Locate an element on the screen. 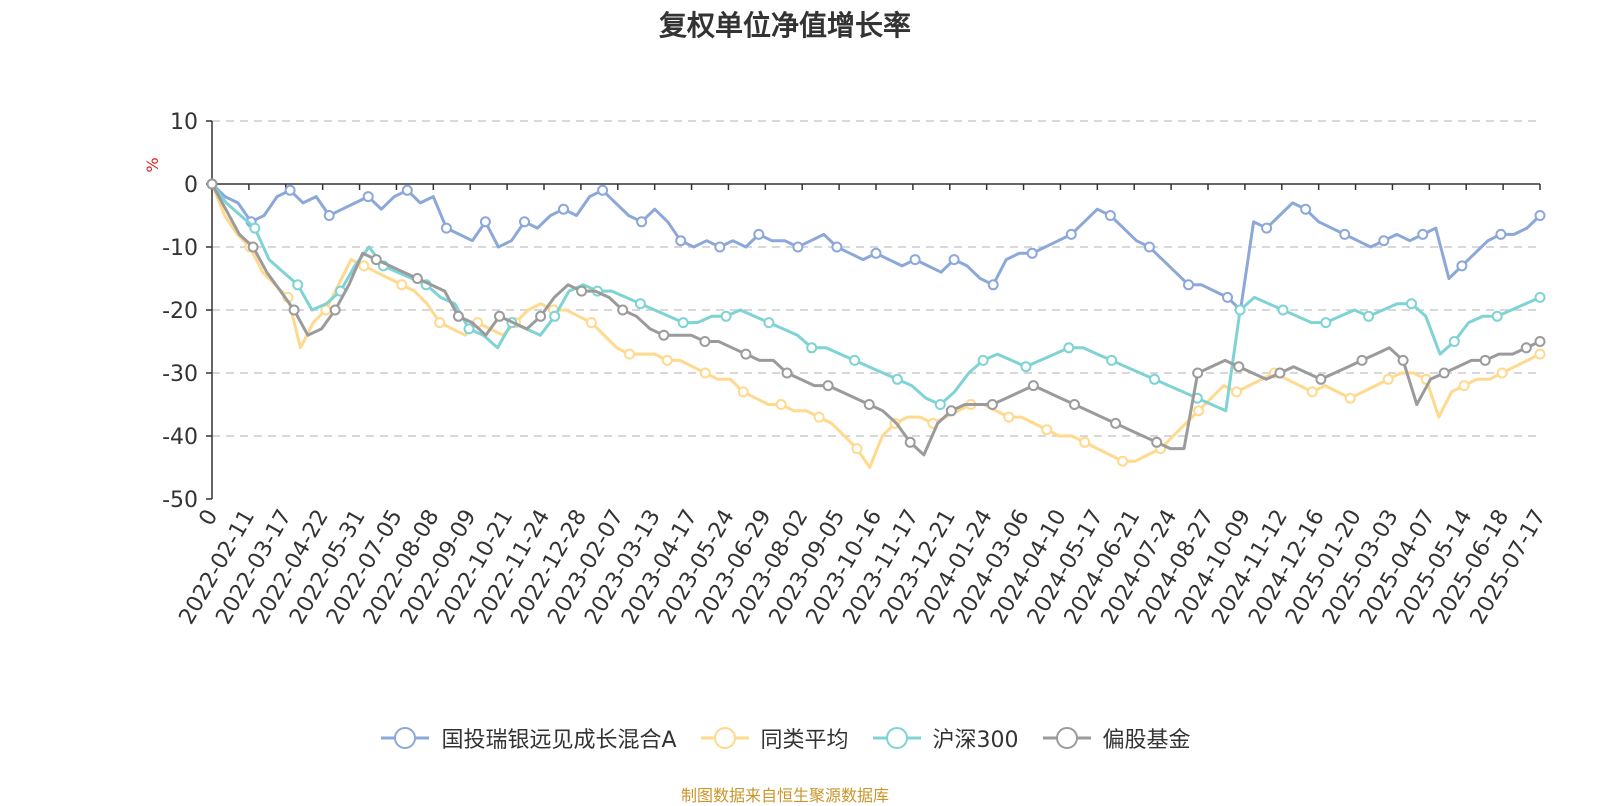  legend-item: 沪深300 is located at coordinates (945, 738).